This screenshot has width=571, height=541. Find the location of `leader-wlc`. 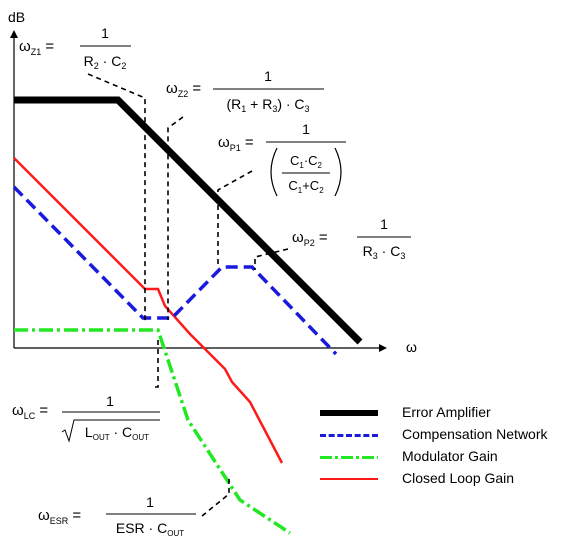

leader-wlc is located at coordinates (157, 362).